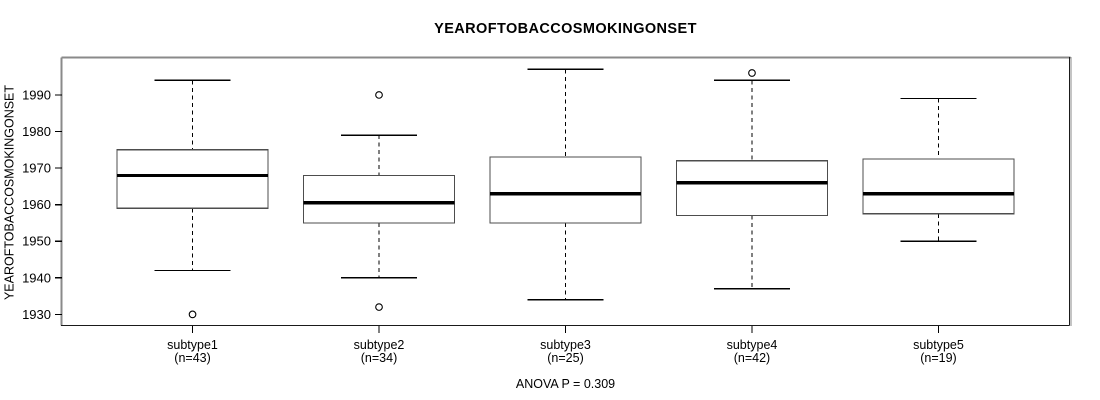  Describe the element at coordinates (192, 179) in the screenshot. I see `box-subtype1` at that location.